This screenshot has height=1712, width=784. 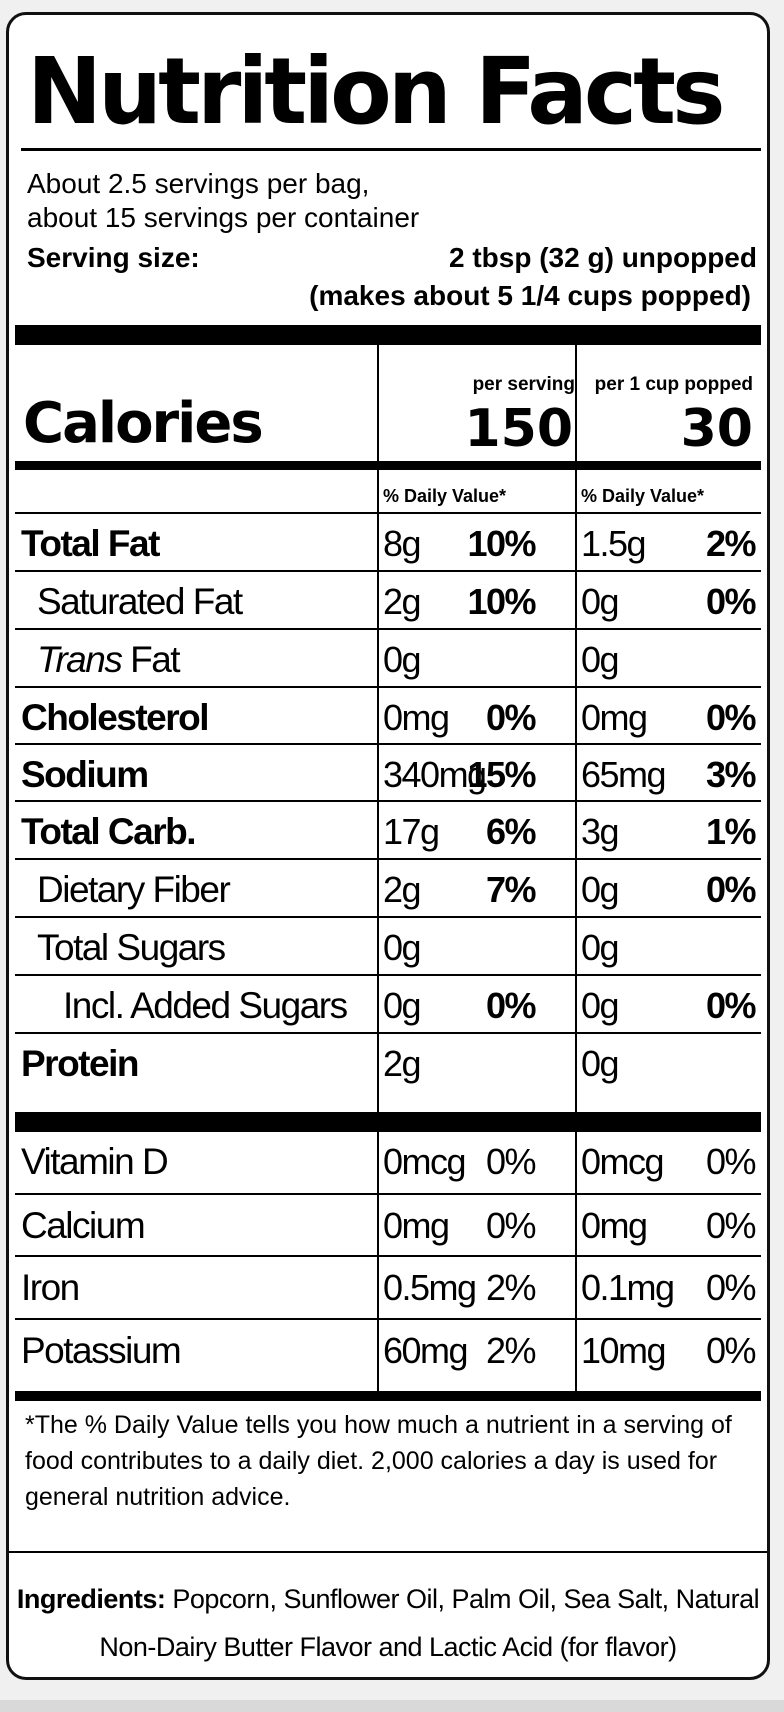 I want to click on calories-per-cup: 30, so click(x=716, y=429).